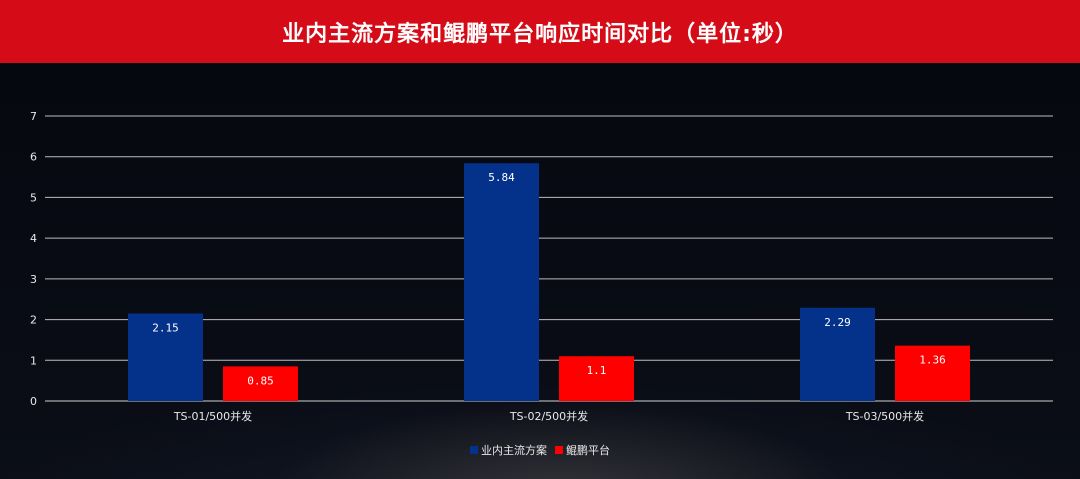  What do you see at coordinates (501, 177) in the screenshot?
I see `data-label: 5.84` at bounding box center [501, 177].